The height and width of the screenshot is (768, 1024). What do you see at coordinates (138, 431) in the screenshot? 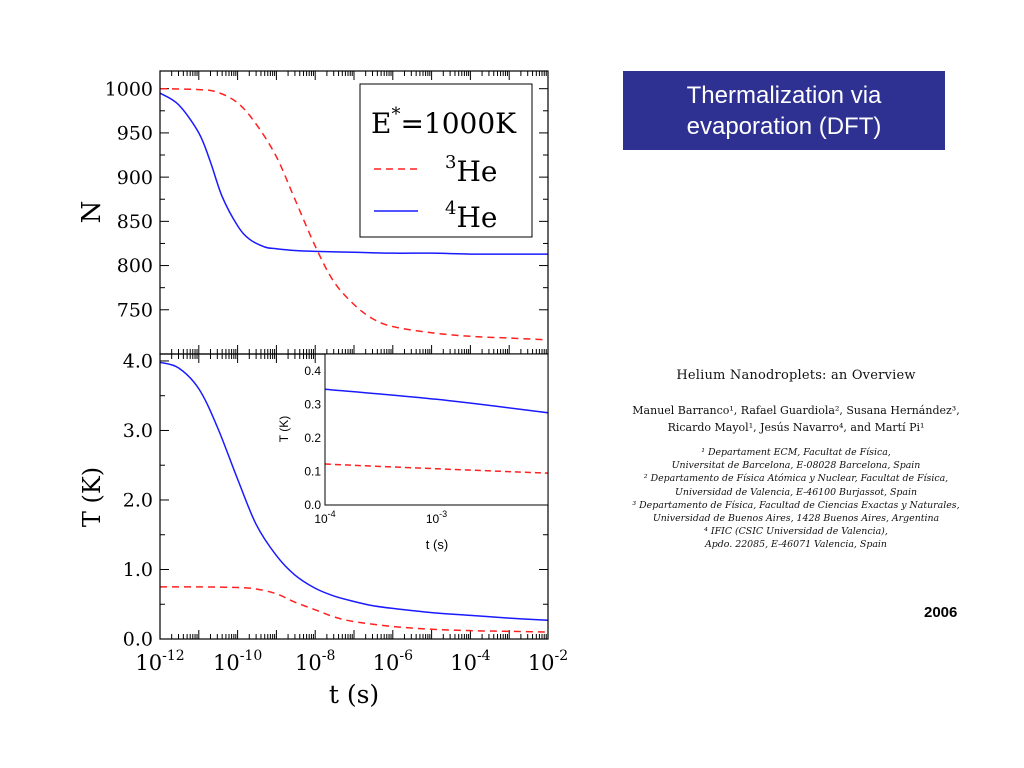
I see `bottom-y-tick-label: 3.0` at bounding box center [138, 431].